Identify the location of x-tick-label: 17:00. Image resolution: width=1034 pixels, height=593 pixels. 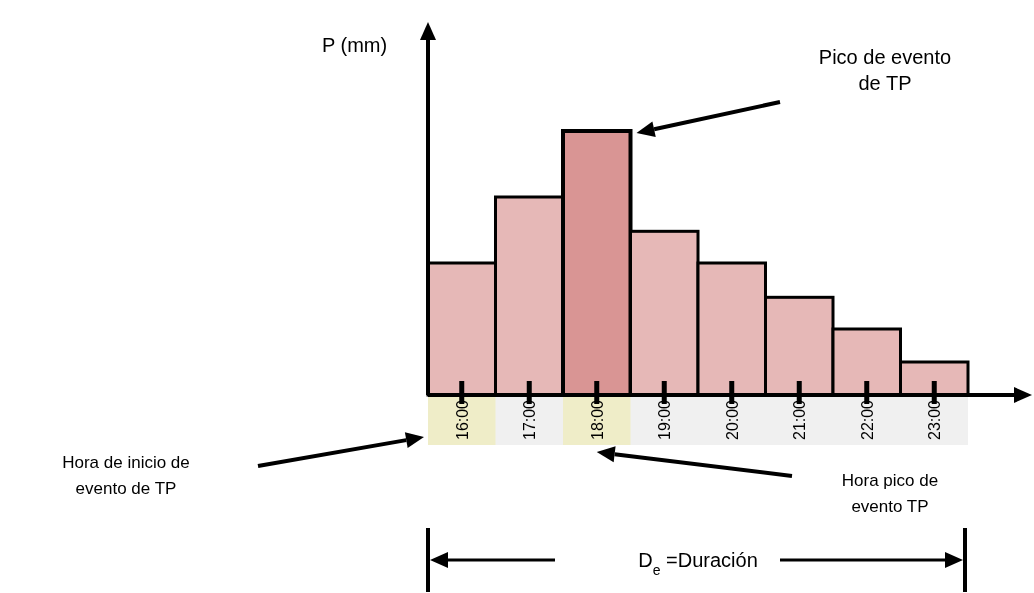
(530, 420).